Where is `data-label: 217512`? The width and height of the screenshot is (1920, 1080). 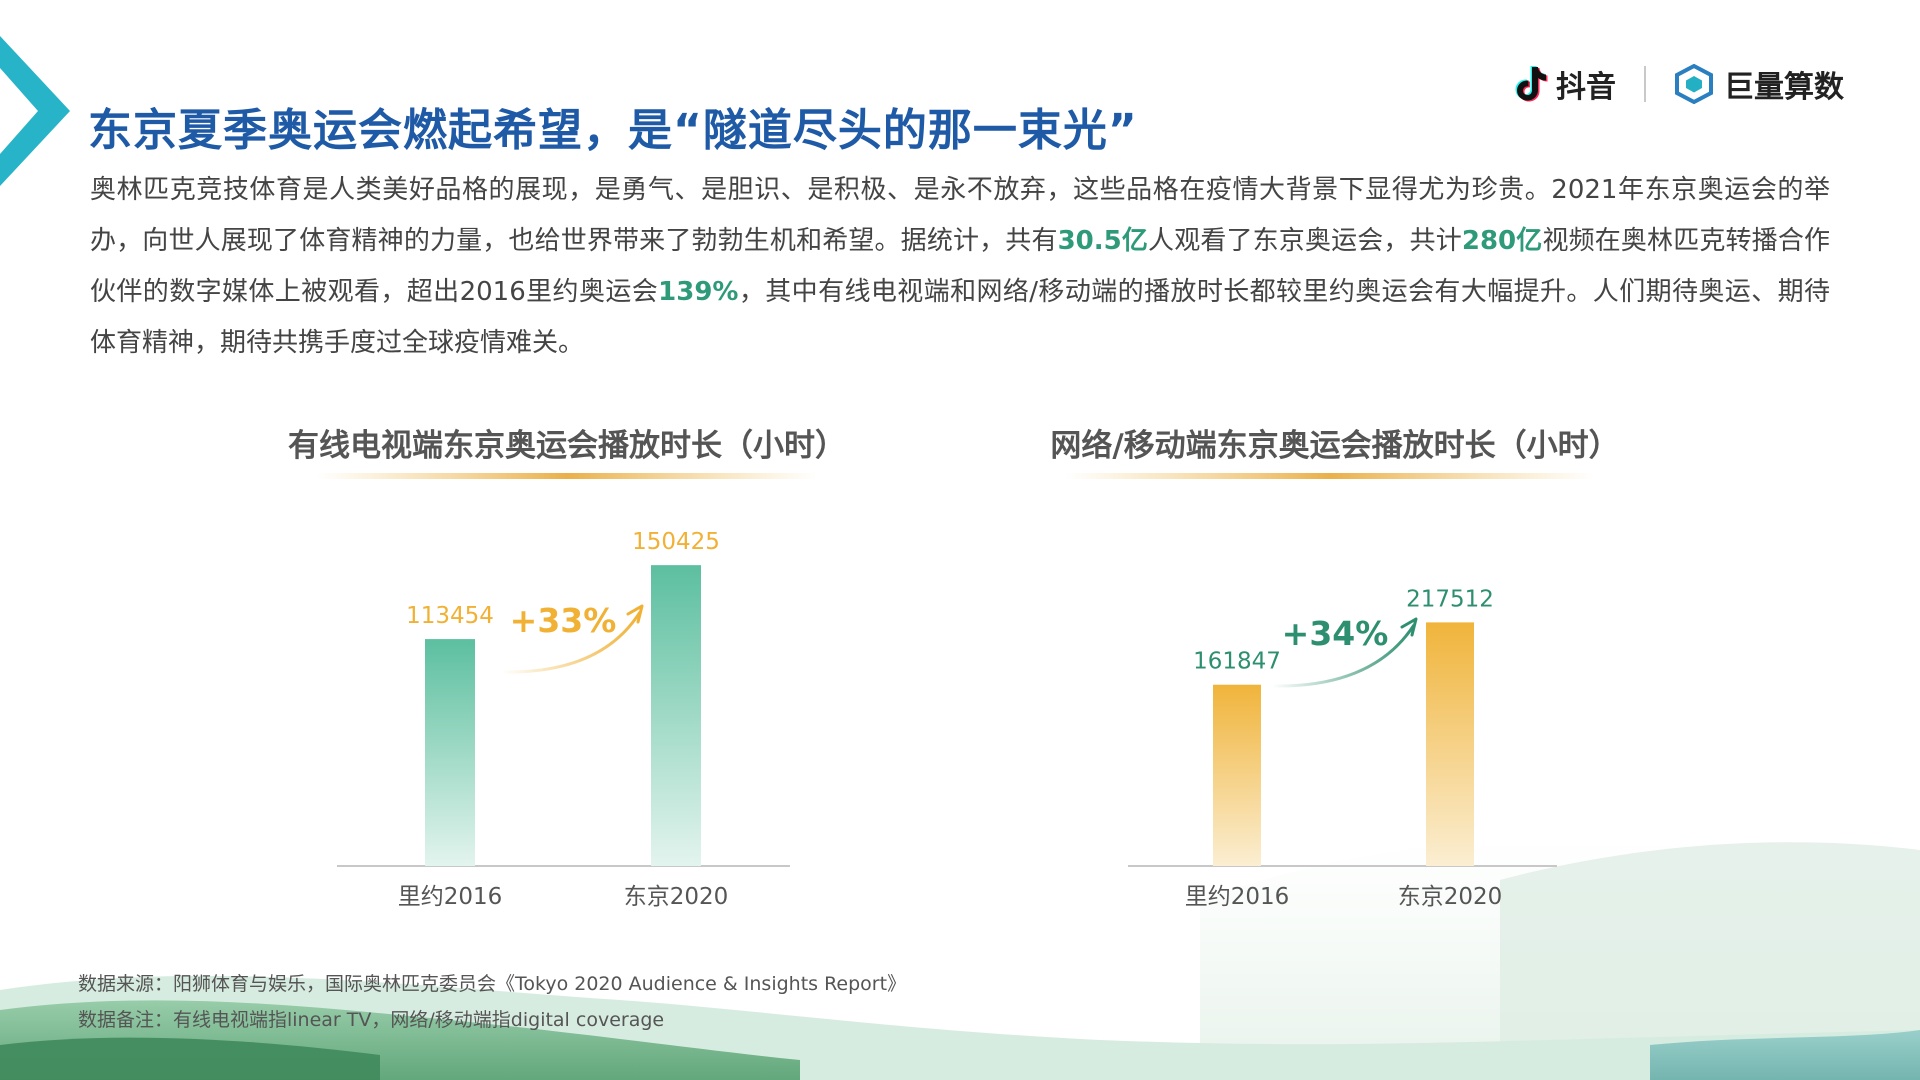
data-label: 217512 is located at coordinates (1450, 599).